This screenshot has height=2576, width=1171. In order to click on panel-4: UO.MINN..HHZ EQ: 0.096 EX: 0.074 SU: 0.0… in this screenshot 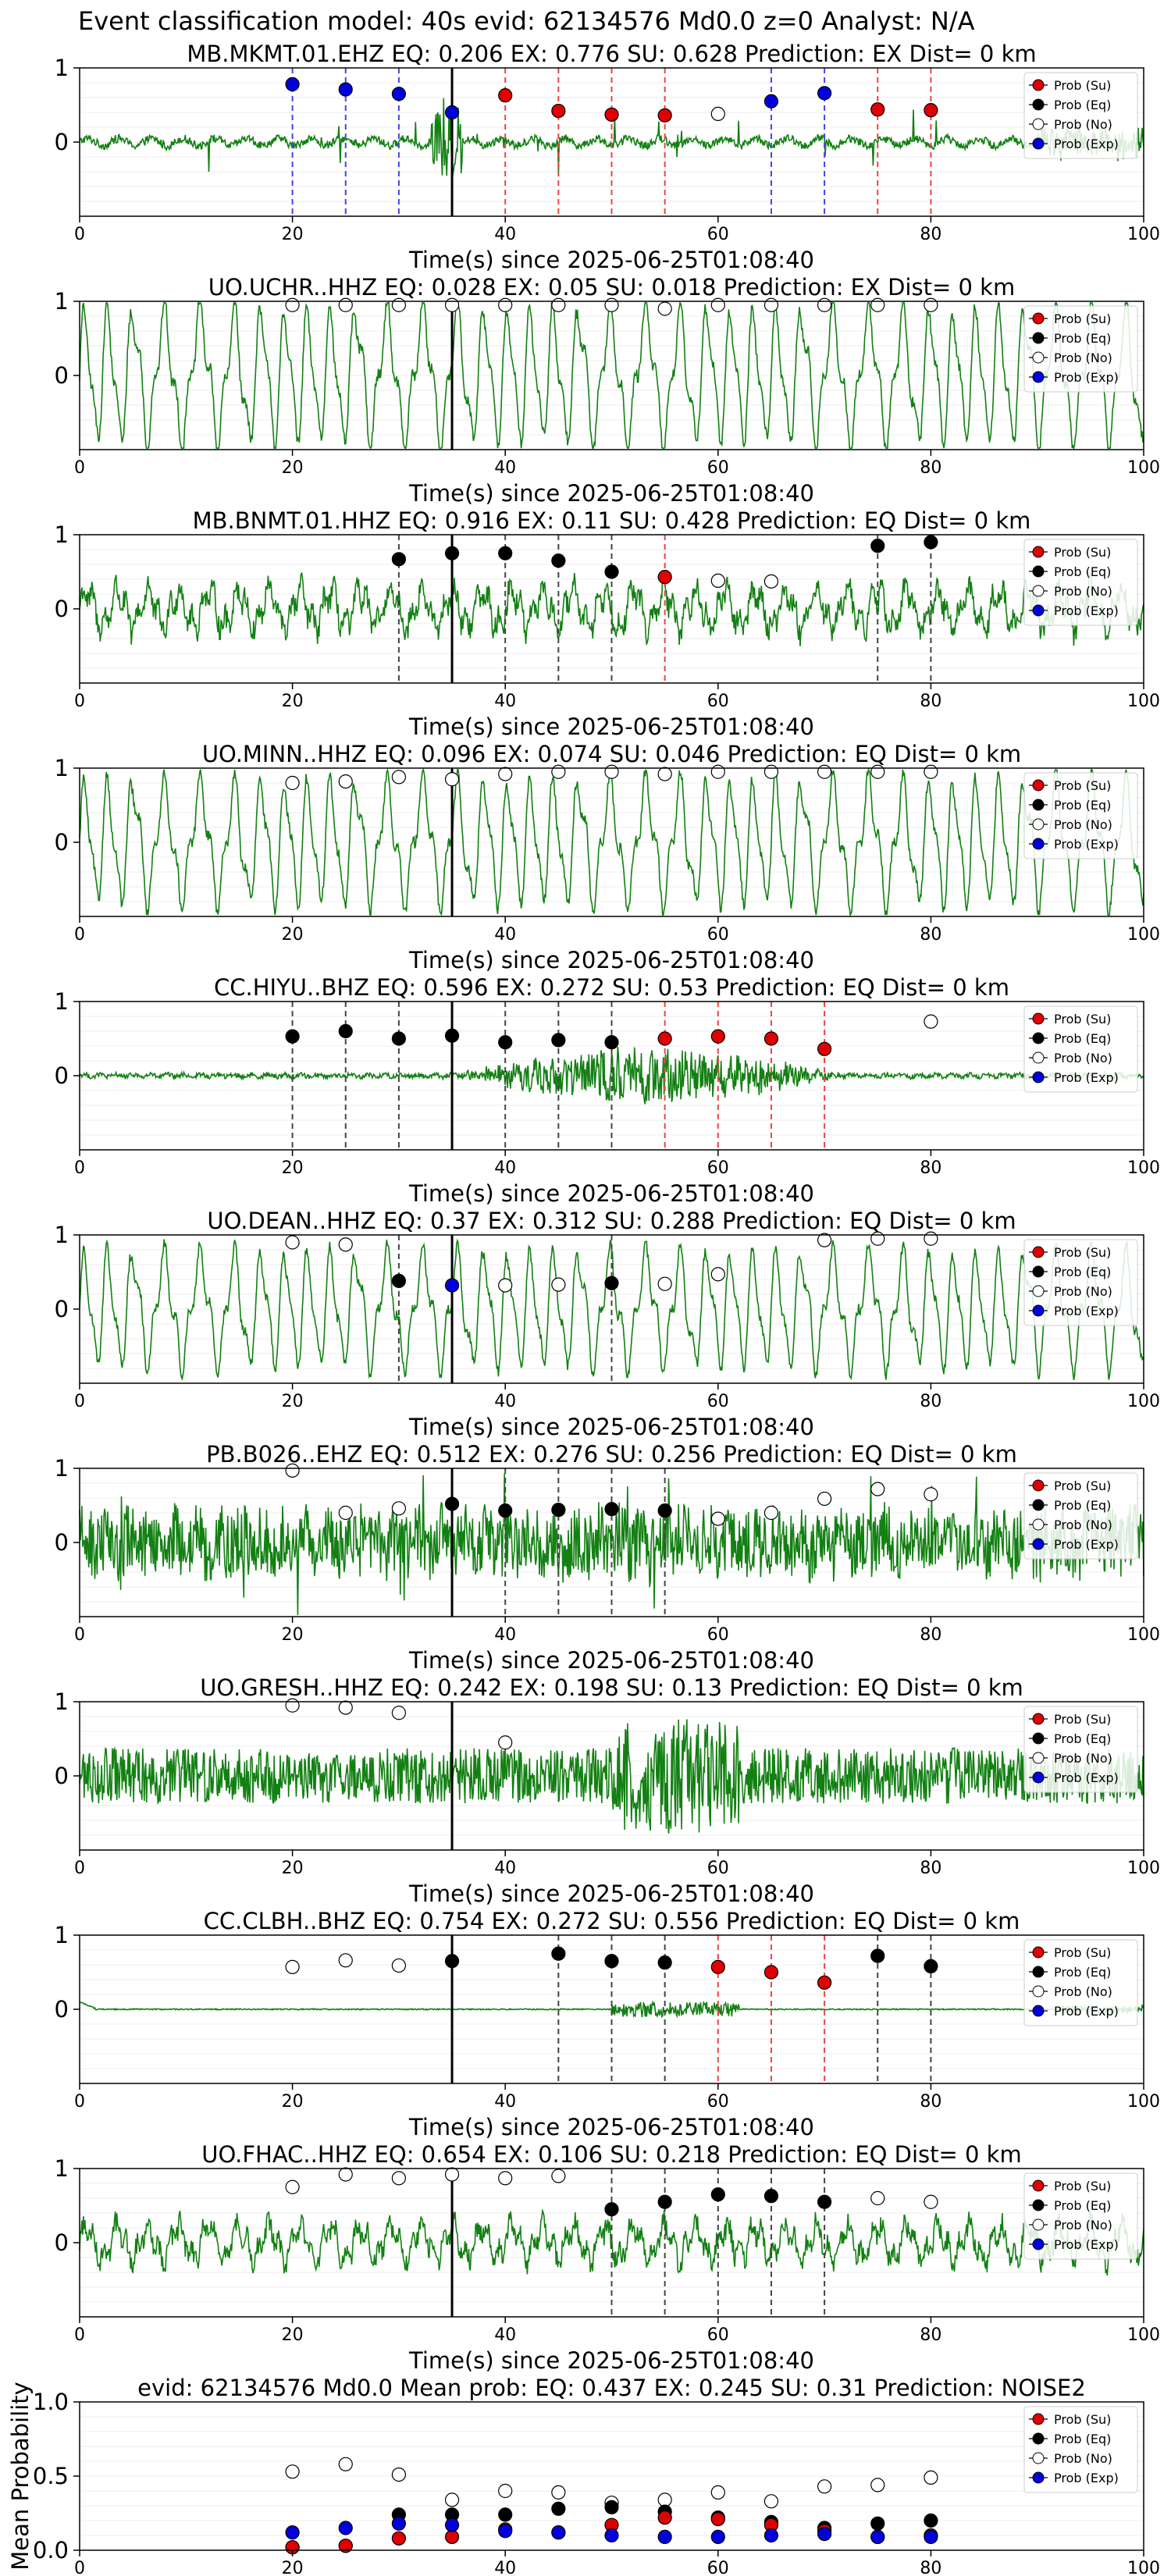, I will do `click(607, 857)`.